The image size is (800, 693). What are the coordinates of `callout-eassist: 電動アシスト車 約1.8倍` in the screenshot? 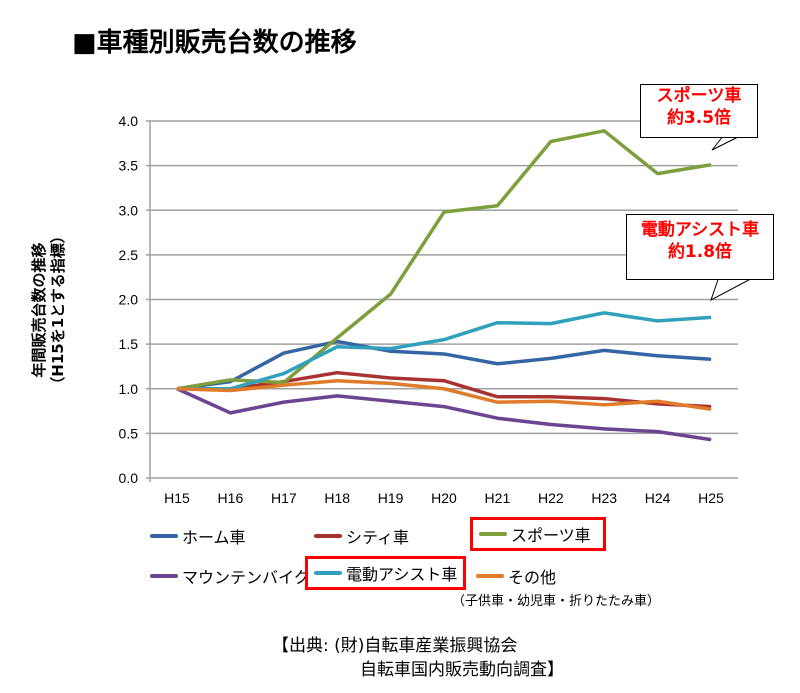 It's located at (700, 247).